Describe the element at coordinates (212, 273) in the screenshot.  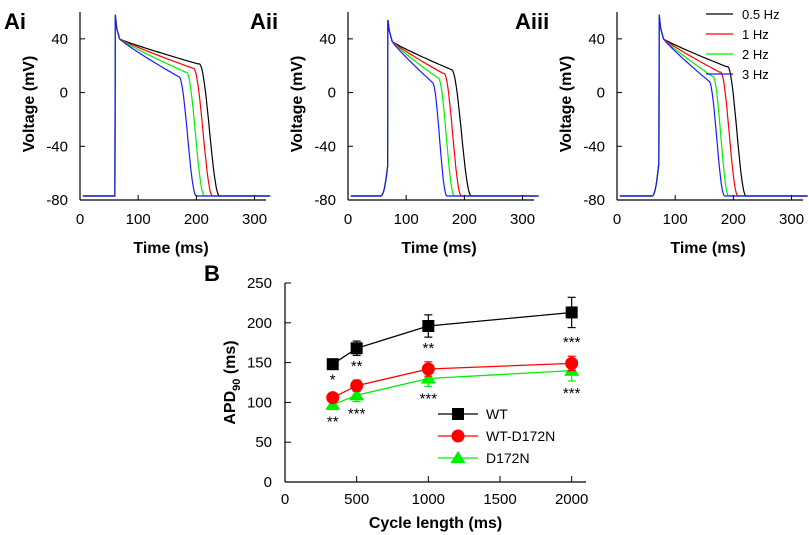
I see `panel-label-b: B` at that location.